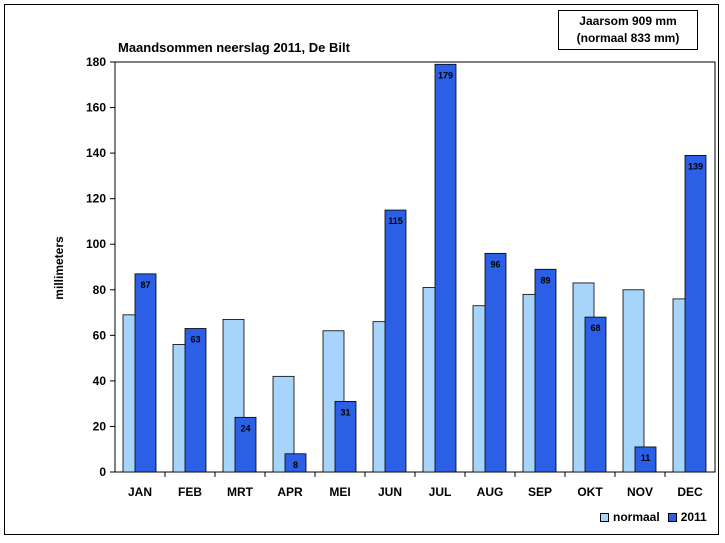 This screenshot has width=725, height=543. I want to click on y-tick-label: 60, so click(100, 335).